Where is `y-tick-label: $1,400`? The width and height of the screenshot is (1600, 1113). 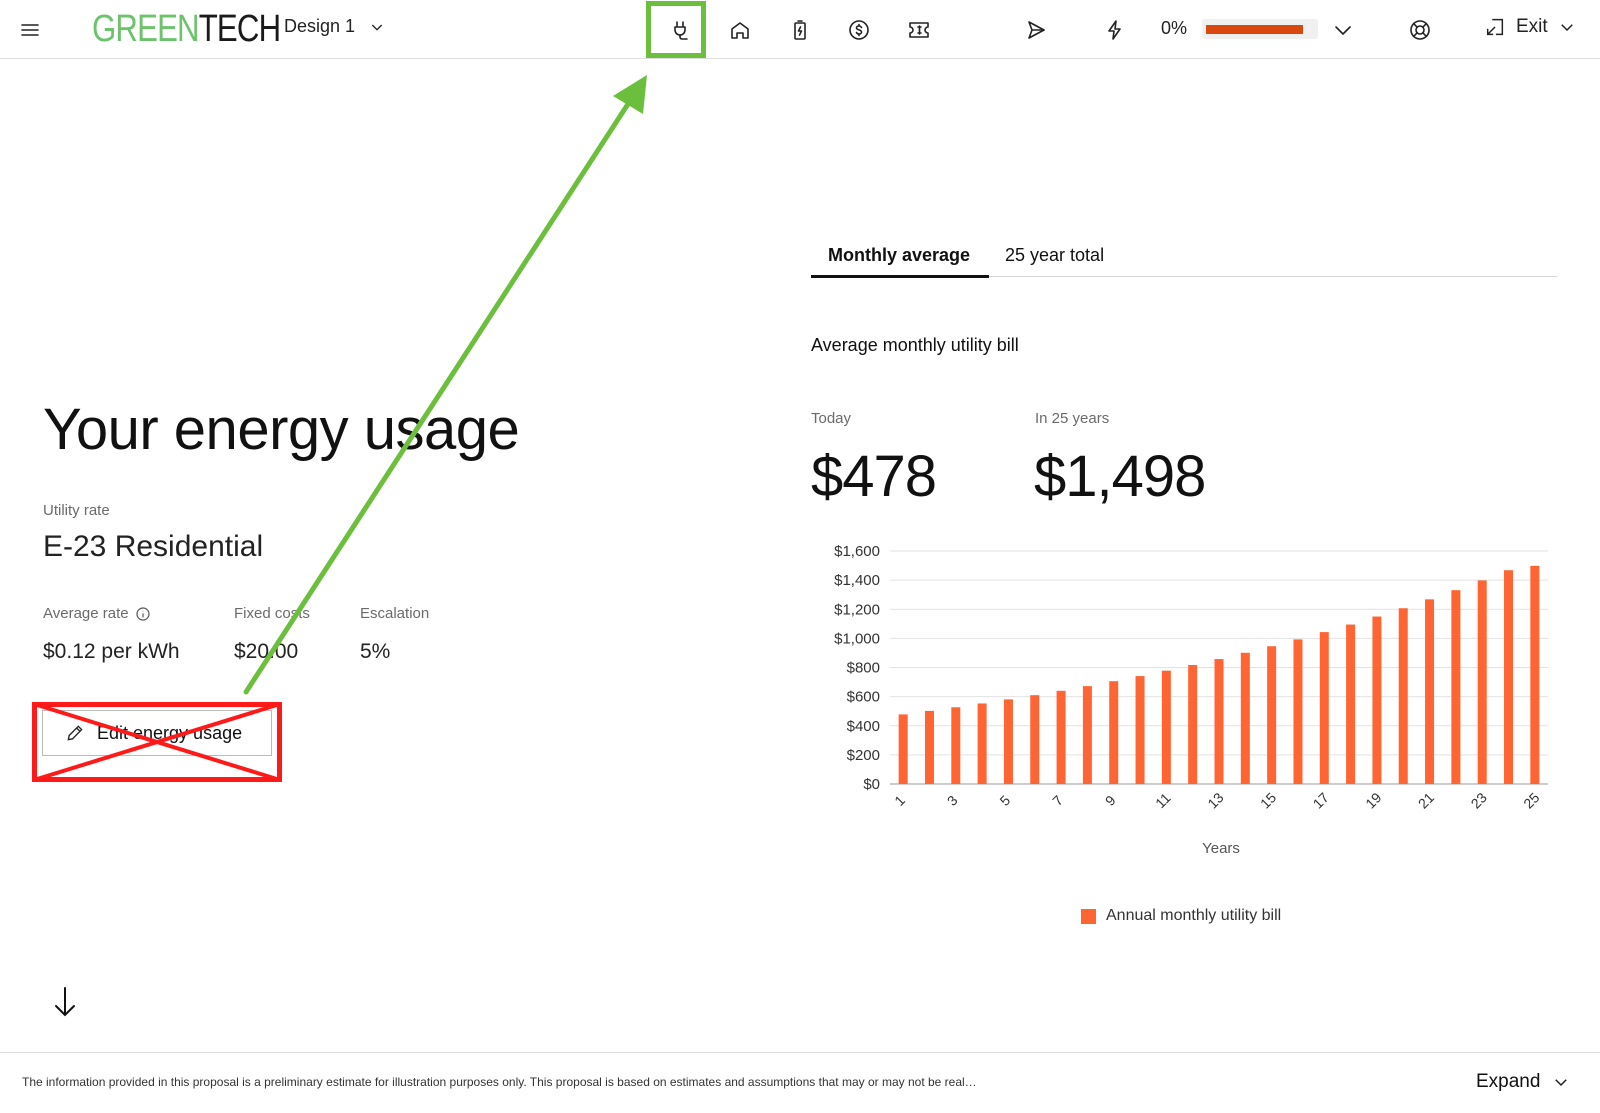 y-tick-label: $1,400 is located at coordinates (857, 580).